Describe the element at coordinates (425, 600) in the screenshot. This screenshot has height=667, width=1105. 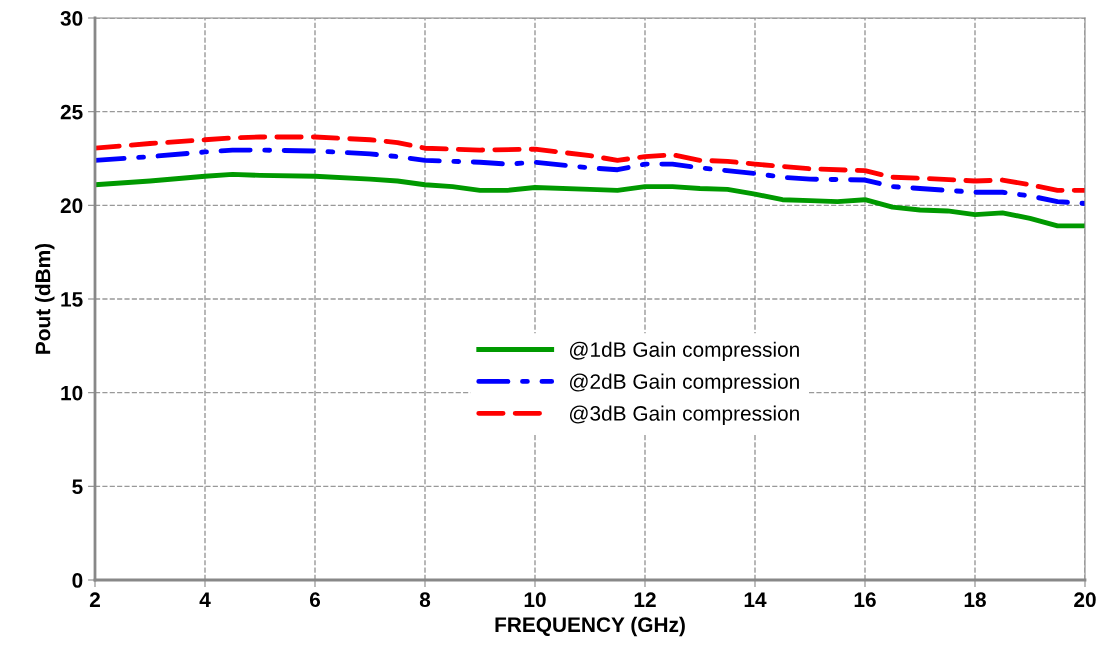
I see `x-tick-label: 8` at that location.